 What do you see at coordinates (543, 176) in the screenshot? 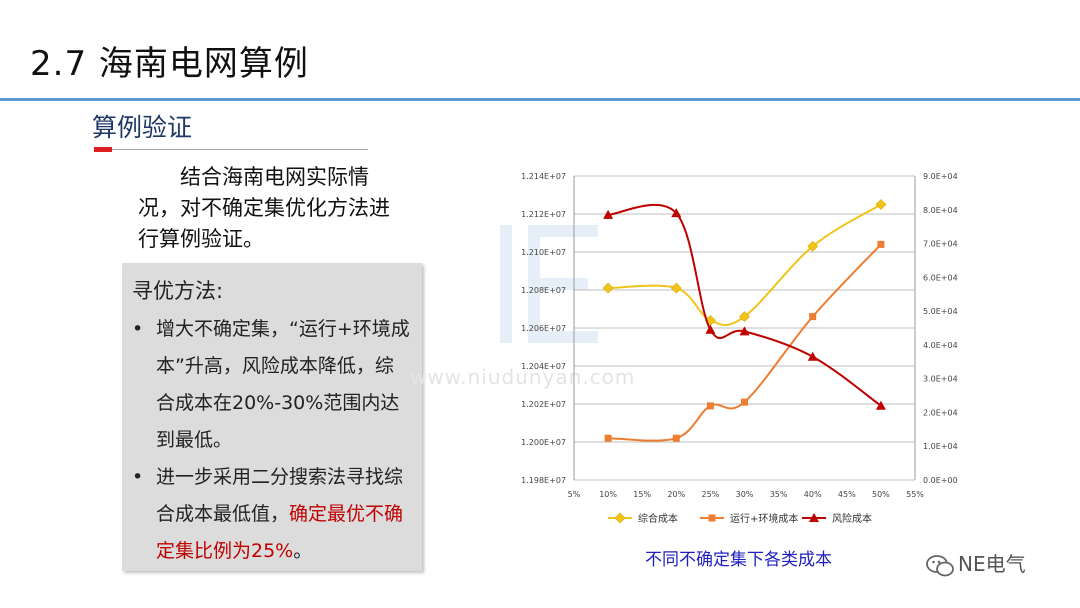
I see `left-tick-label: 1.214E+07` at bounding box center [543, 176].